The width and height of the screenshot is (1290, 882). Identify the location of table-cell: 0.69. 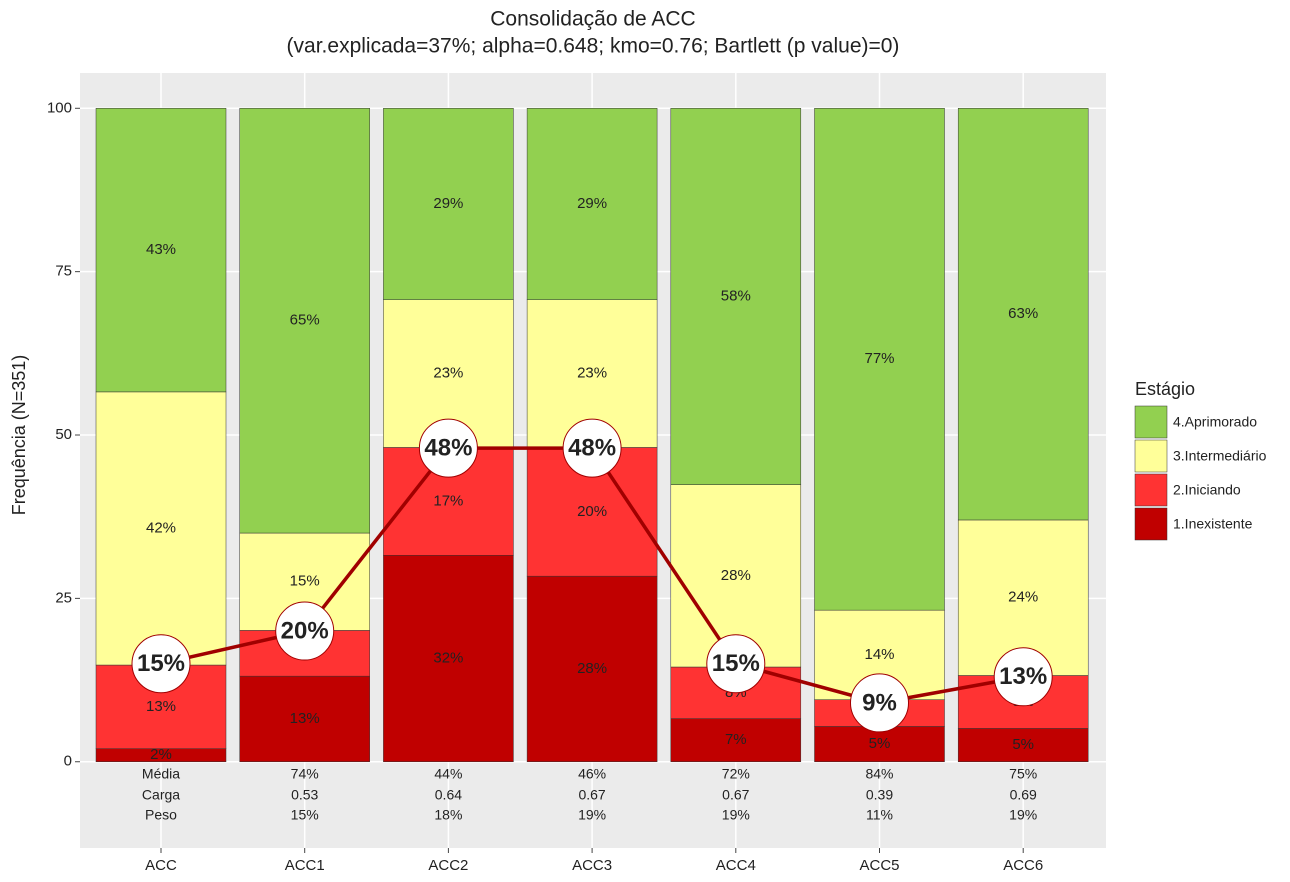
(1023, 795).